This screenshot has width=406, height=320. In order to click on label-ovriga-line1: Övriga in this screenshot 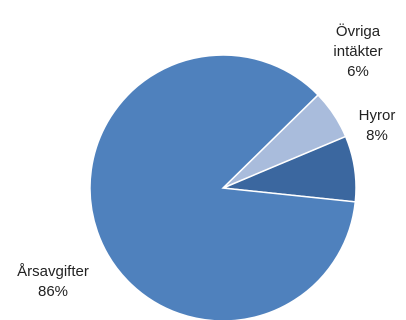, I will do `click(358, 31)`.